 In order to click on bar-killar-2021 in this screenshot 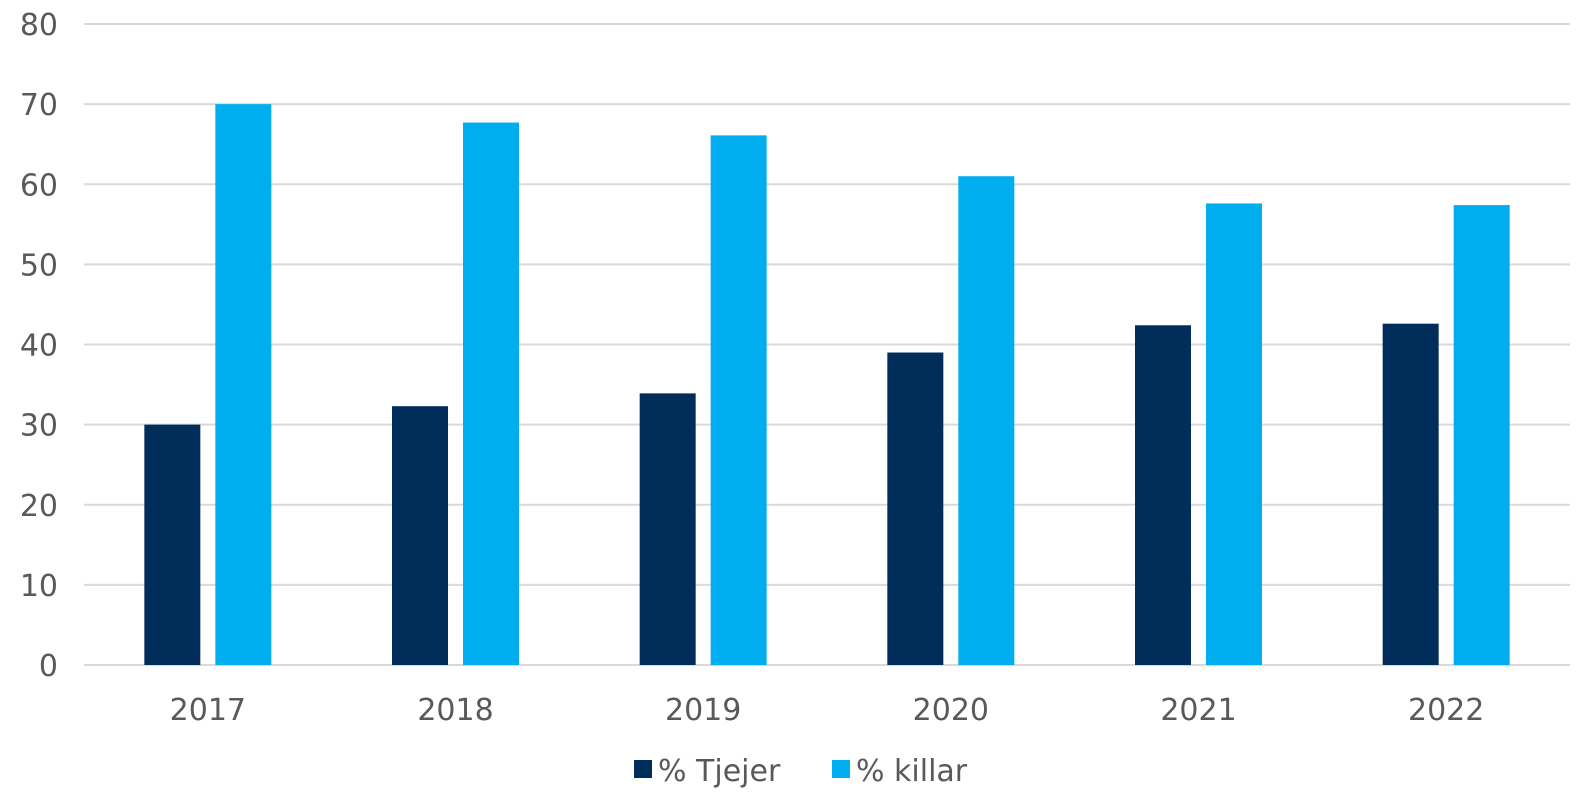, I will do `click(1234, 434)`.